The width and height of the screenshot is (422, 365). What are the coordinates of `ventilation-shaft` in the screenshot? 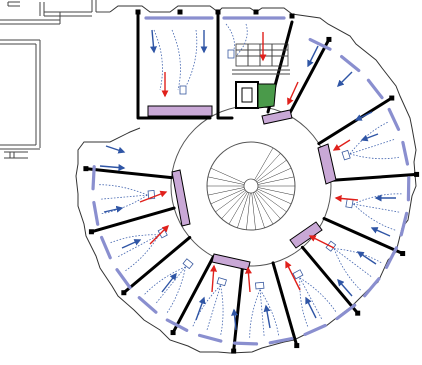 It's located at (267, 96).